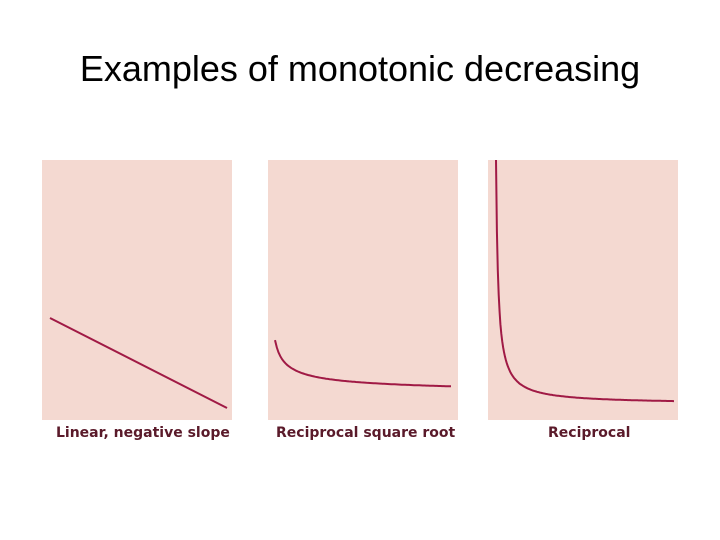 This screenshot has height=540, width=720. I want to click on chart-linear, so click(137, 290).